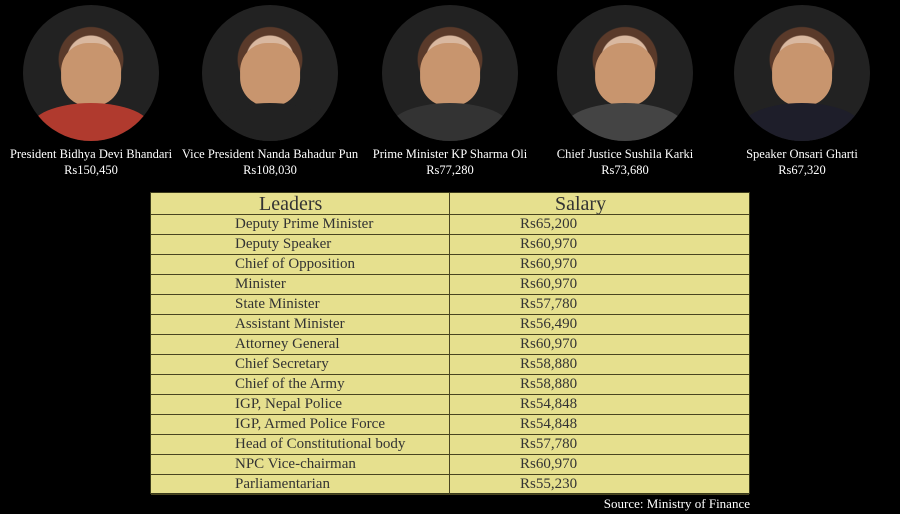 The height and width of the screenshot is (514, 900). I want to click on leader-card: Speaker Onsari Gharti Rs67,320, so click(802, 91).